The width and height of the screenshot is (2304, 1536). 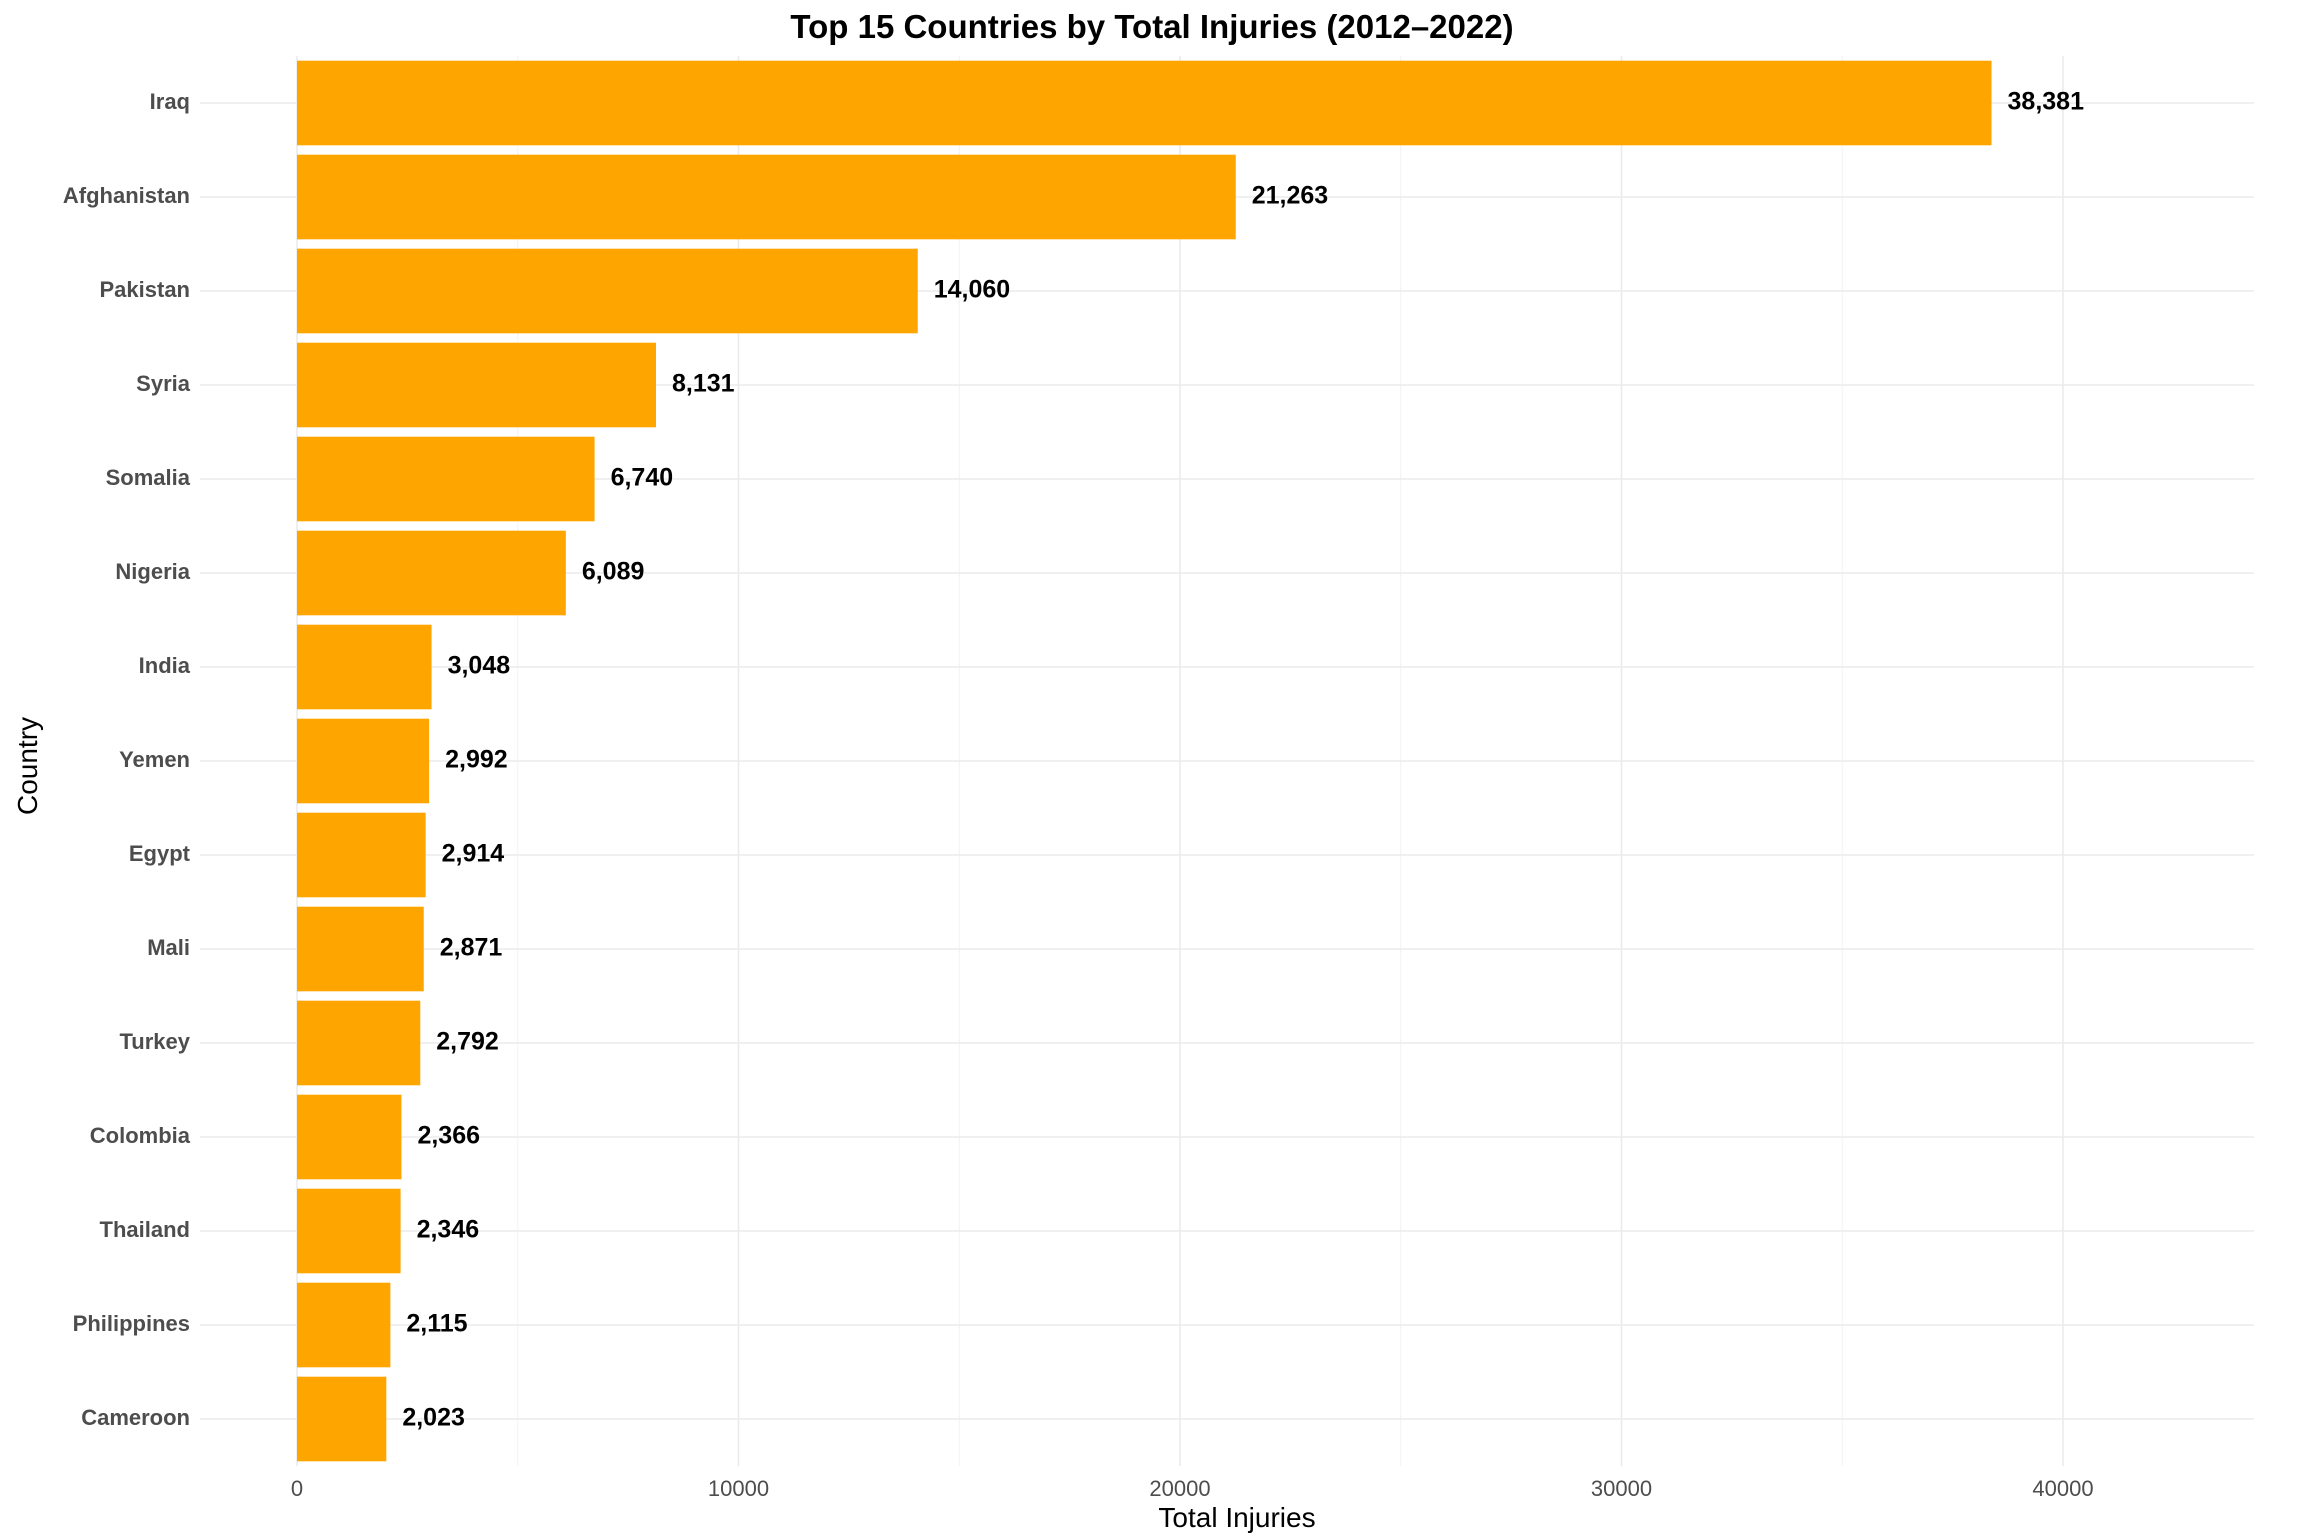 What do you see at coordinates (433, 1418) in the screenshot?
I see `data-label: 2,023` at bounding box center [433, 1418].